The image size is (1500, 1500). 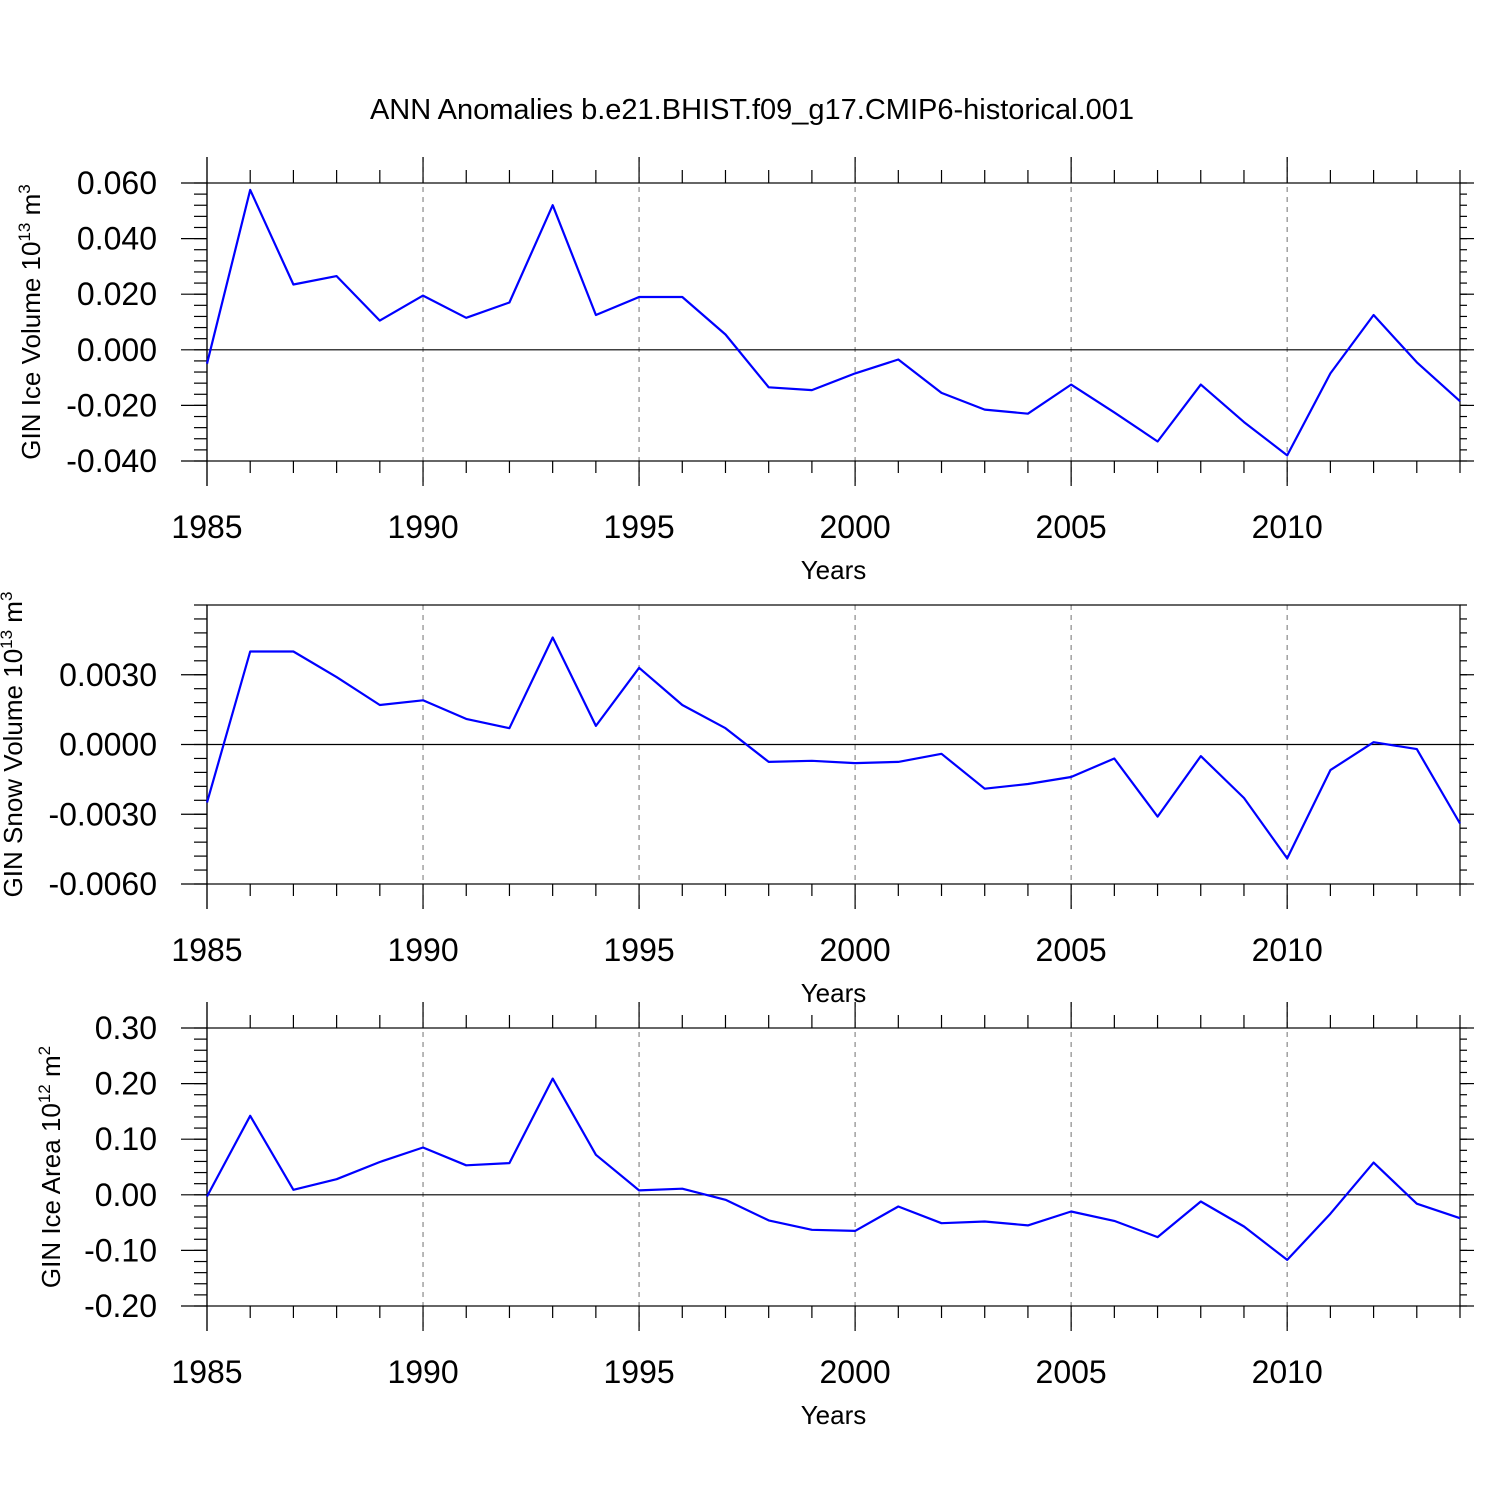 I want to click on y-tick-label: -0.10, so click(x=120, y=1250).